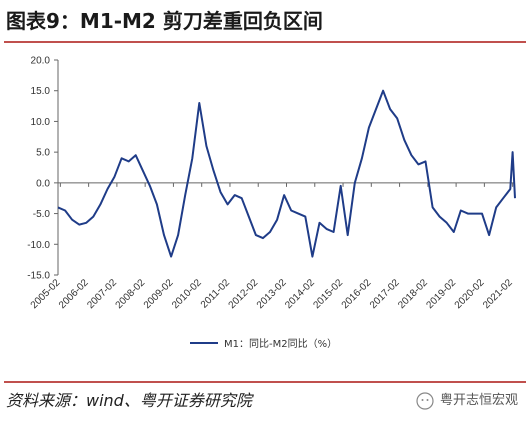 The image size is (530, 421). What do you see at coordinates (41, 91) in the screenshot?
I see `y-tick-label: 15.0` at bounding box center [41, 91].